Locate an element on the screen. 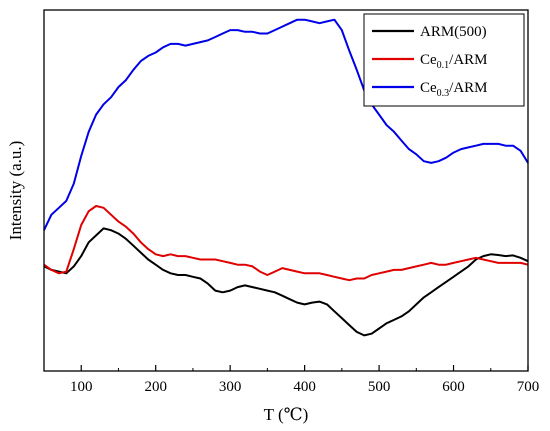 The height and width of the screenshot is (431, 550). legend-label-3: Ce0.3/ARM is located at coordinates (454, 89).